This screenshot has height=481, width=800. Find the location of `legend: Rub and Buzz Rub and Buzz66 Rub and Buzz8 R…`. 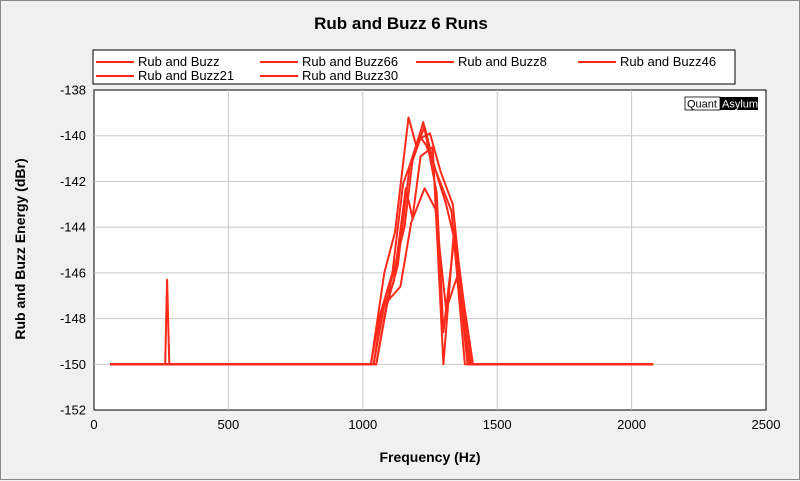

legend: Rub and Buzz Rub and Buzz66 Rub and Buzz8 R… is located at coordinates (406, 68).